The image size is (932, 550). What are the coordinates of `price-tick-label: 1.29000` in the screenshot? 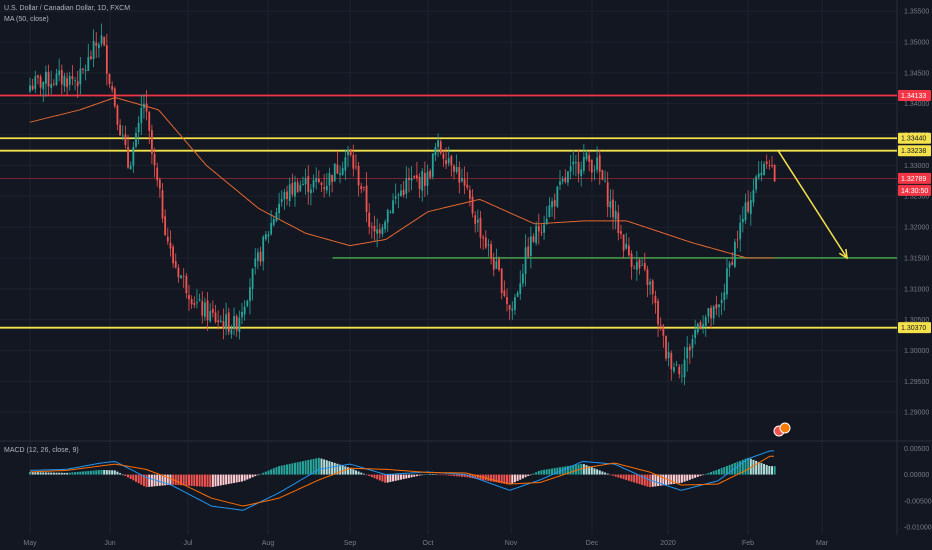 It's located at (916, 413).